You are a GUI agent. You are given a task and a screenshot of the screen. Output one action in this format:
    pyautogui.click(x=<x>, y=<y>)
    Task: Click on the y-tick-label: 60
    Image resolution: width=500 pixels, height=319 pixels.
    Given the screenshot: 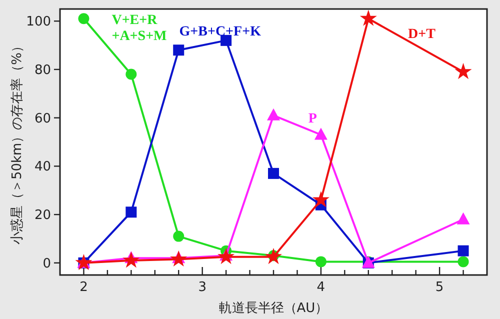 What is the action you would take?
    pyautogui.click(x=42, y=118)
    